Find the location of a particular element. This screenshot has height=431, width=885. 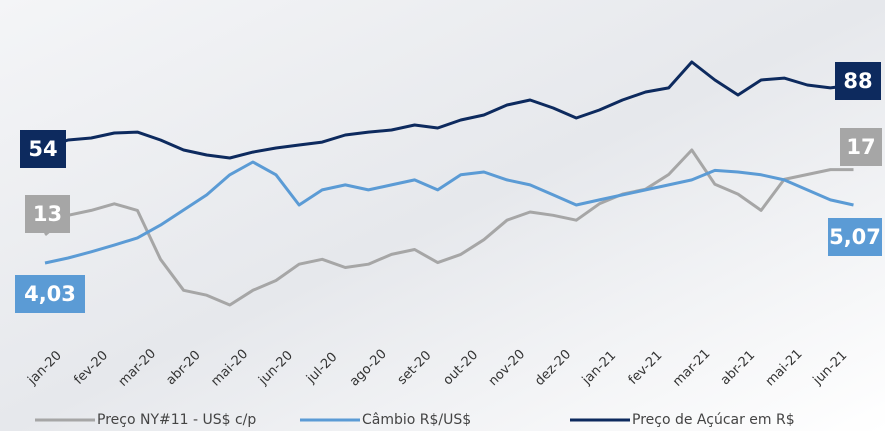

legend-label: Preço NY#11 - US$ c/p is located at coordinates (176, 420).